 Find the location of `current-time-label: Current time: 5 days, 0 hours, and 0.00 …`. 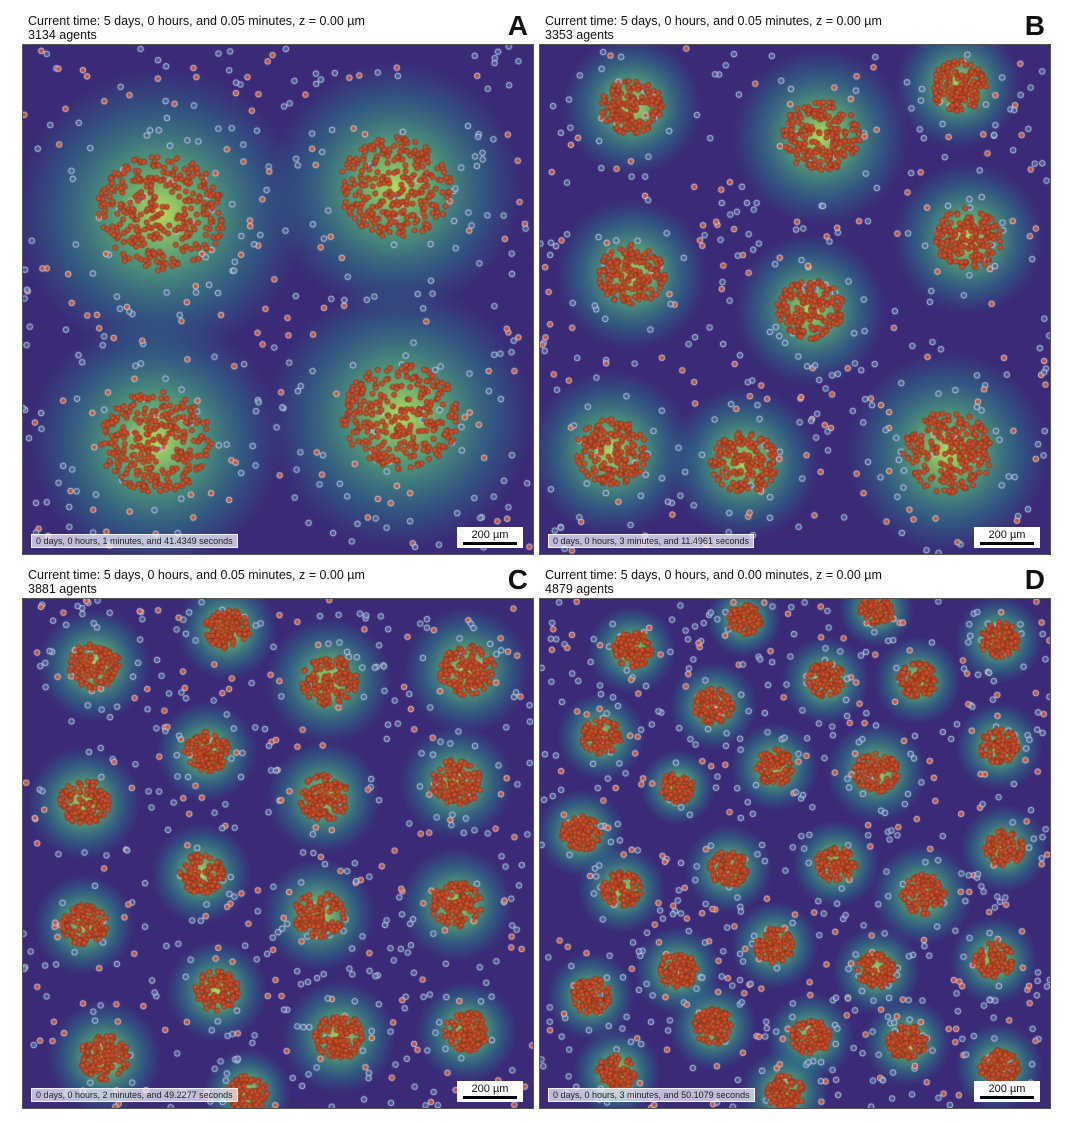

current-time-label: Current time: 5 days, 0 hours, and 0.00 … is located at coordinates (713, 575).